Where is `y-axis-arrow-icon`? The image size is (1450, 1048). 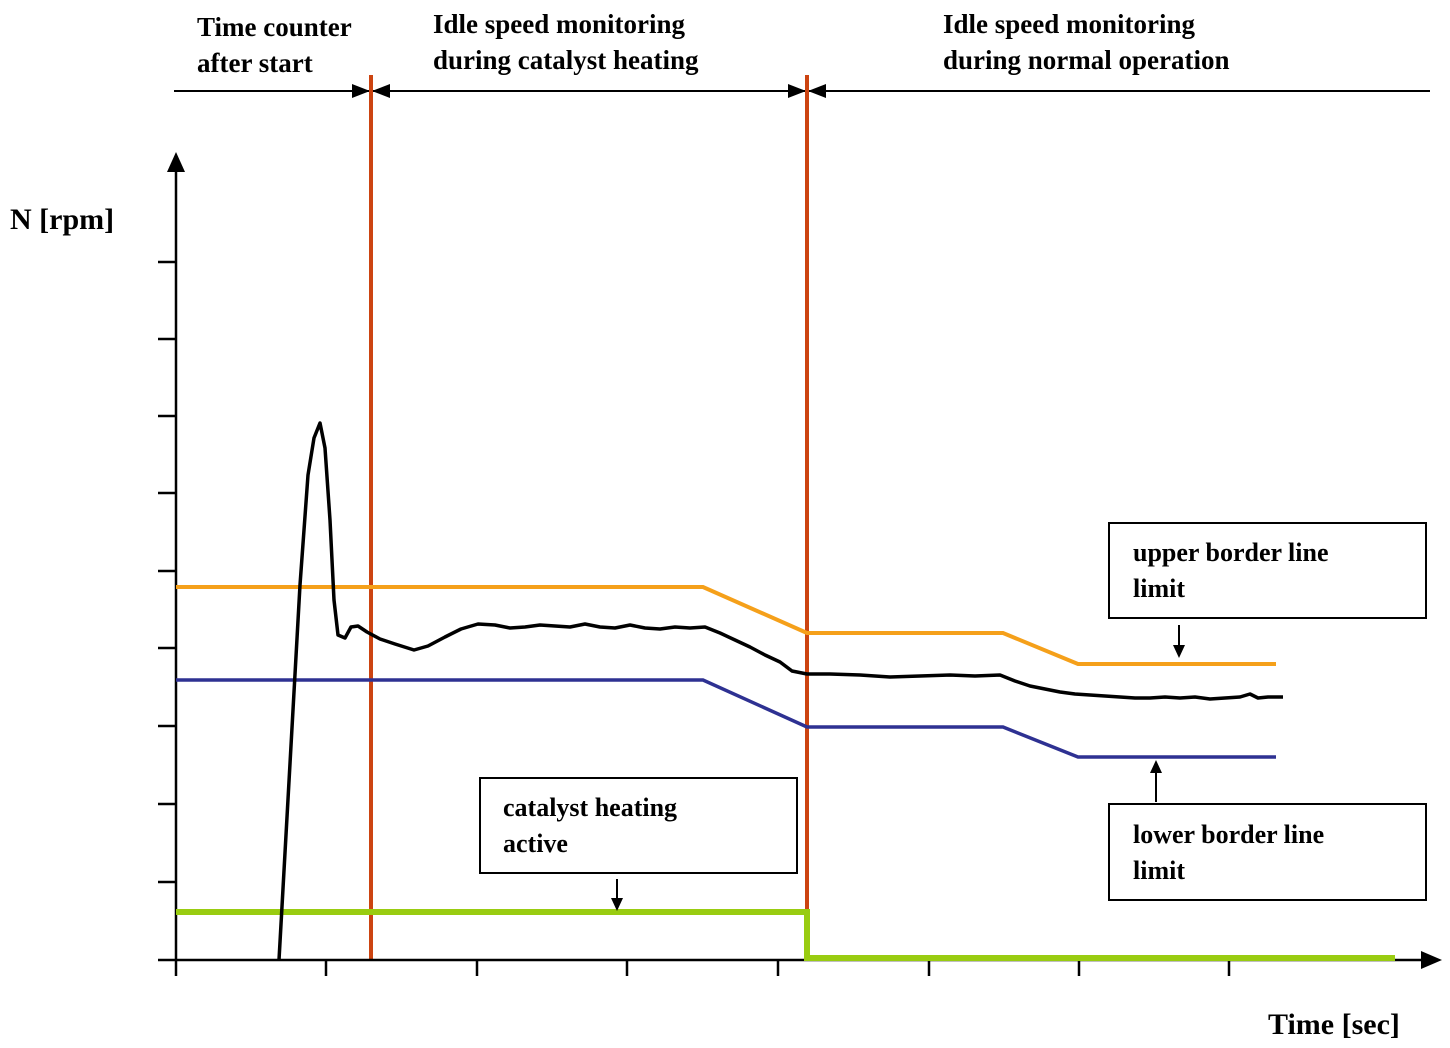 y-axis-arrow-icon is located at coordinates (176, 162).